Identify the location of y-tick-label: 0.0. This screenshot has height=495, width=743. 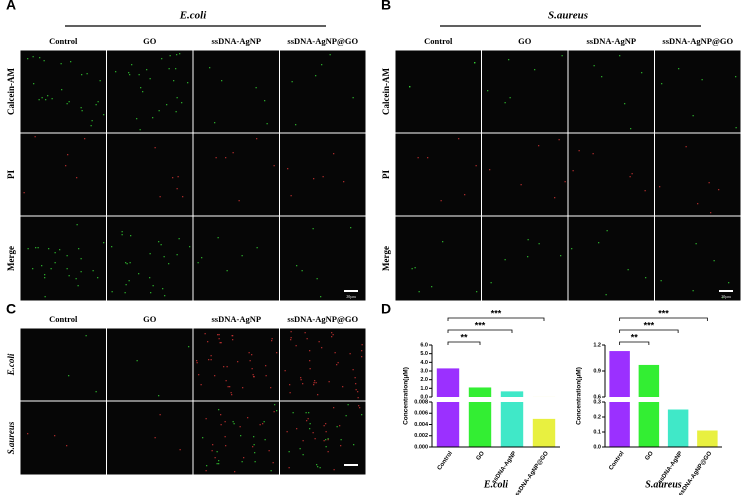
(424, 397).